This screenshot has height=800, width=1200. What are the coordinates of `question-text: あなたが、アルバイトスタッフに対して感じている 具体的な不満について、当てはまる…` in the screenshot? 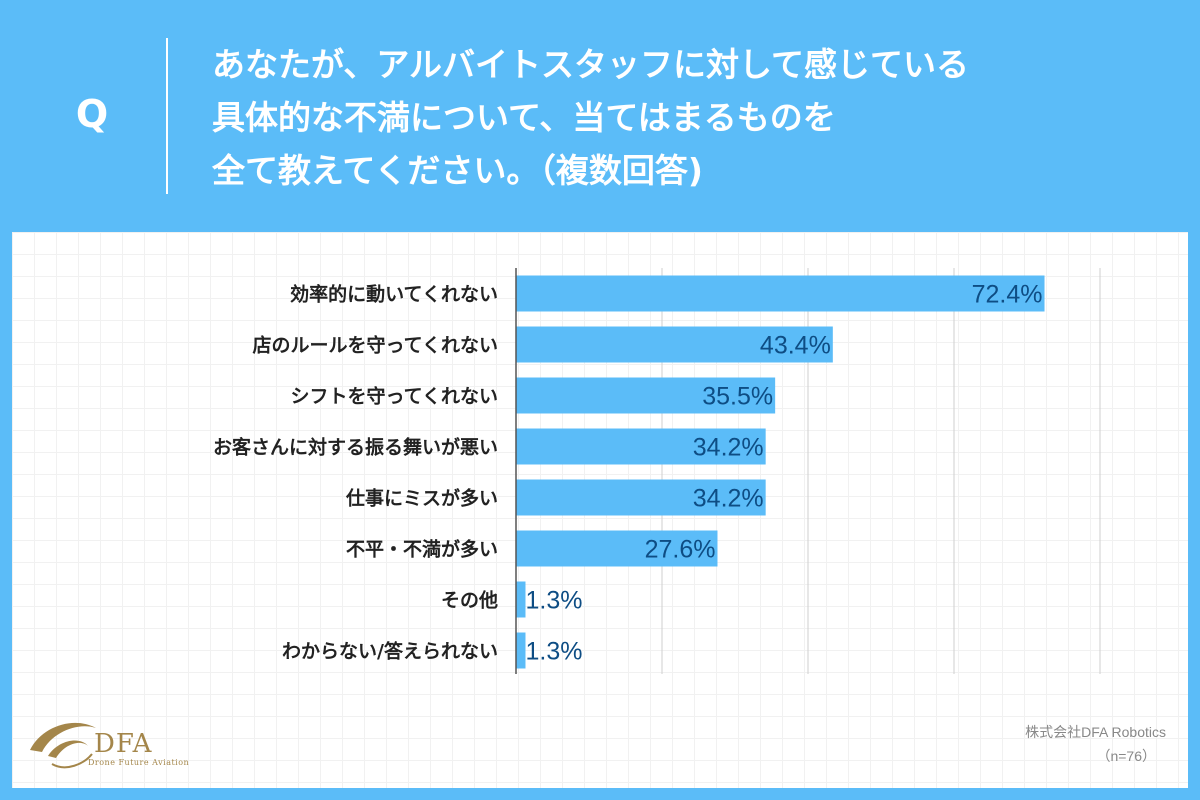 It's located at (662, 117).